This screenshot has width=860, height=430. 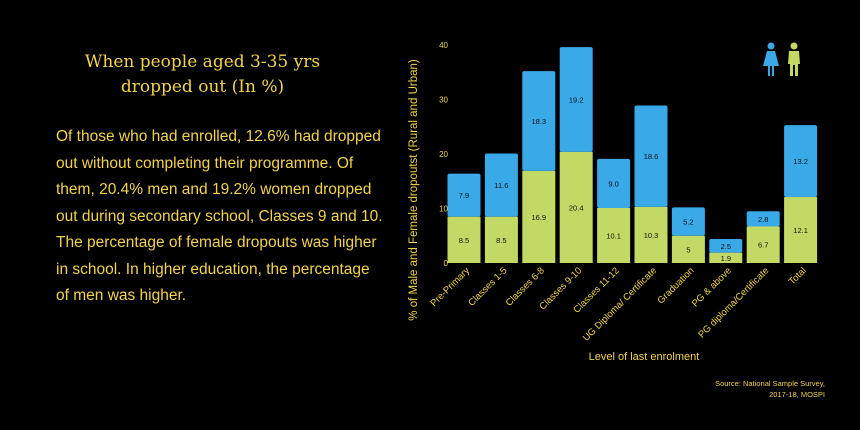 What do you see at coordinates (770, 383) in the screenshot?
I see `source-line-1: Source: National Sample Survey,` at bounding box center [770, 383].